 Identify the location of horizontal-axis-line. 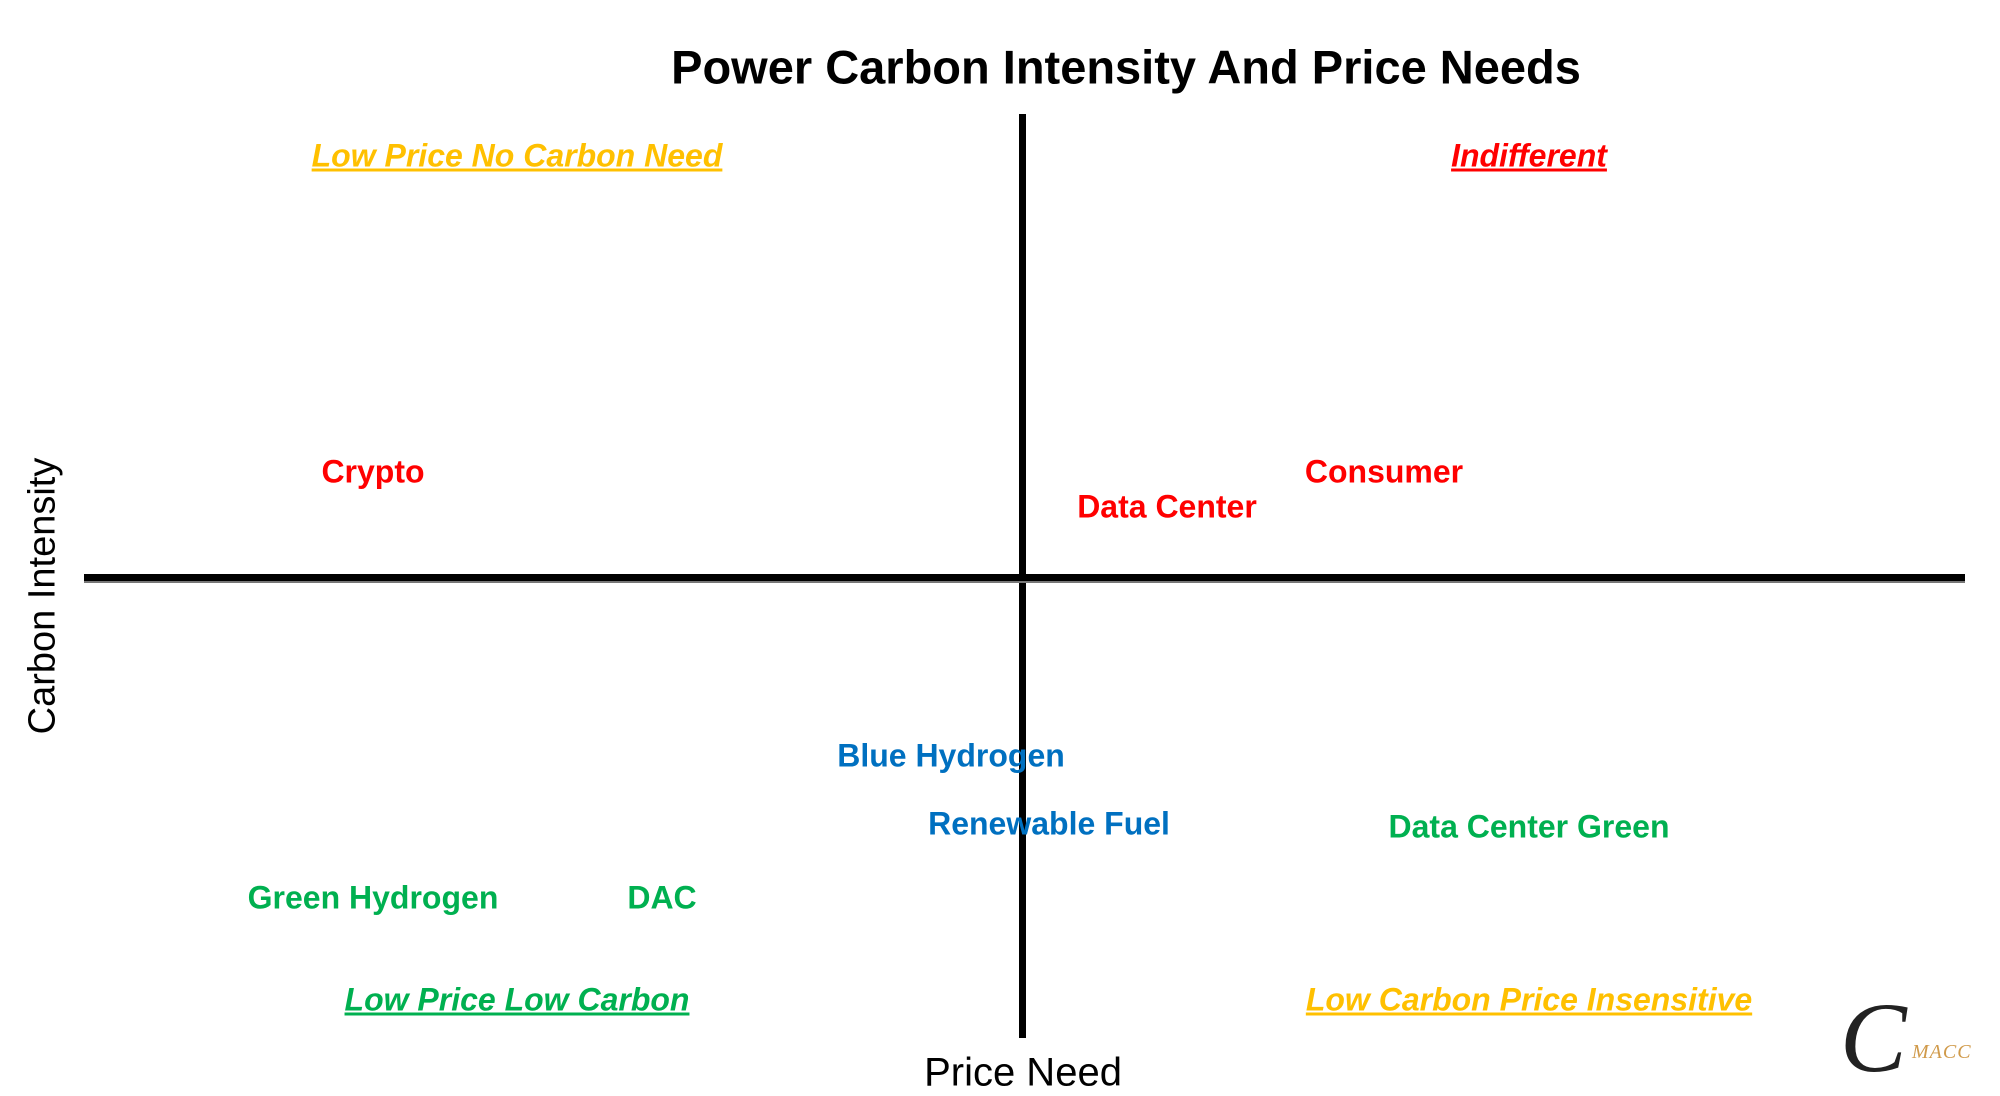
(1024, 577).